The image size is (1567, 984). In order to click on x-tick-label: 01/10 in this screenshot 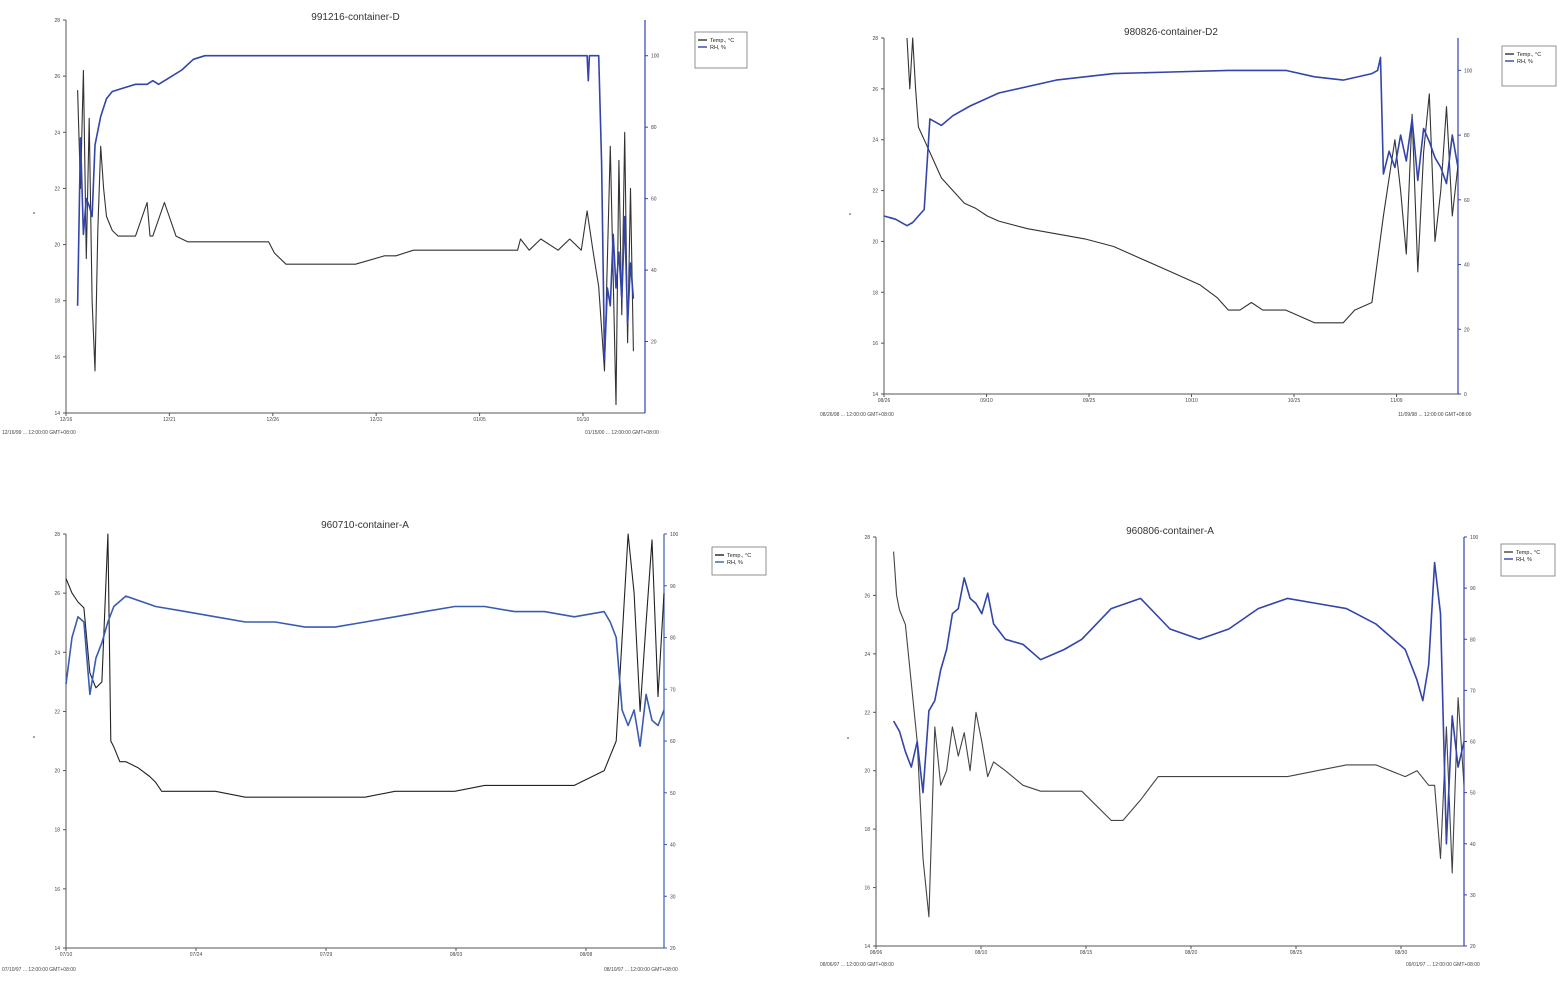, I will do `click(583, 420)`.